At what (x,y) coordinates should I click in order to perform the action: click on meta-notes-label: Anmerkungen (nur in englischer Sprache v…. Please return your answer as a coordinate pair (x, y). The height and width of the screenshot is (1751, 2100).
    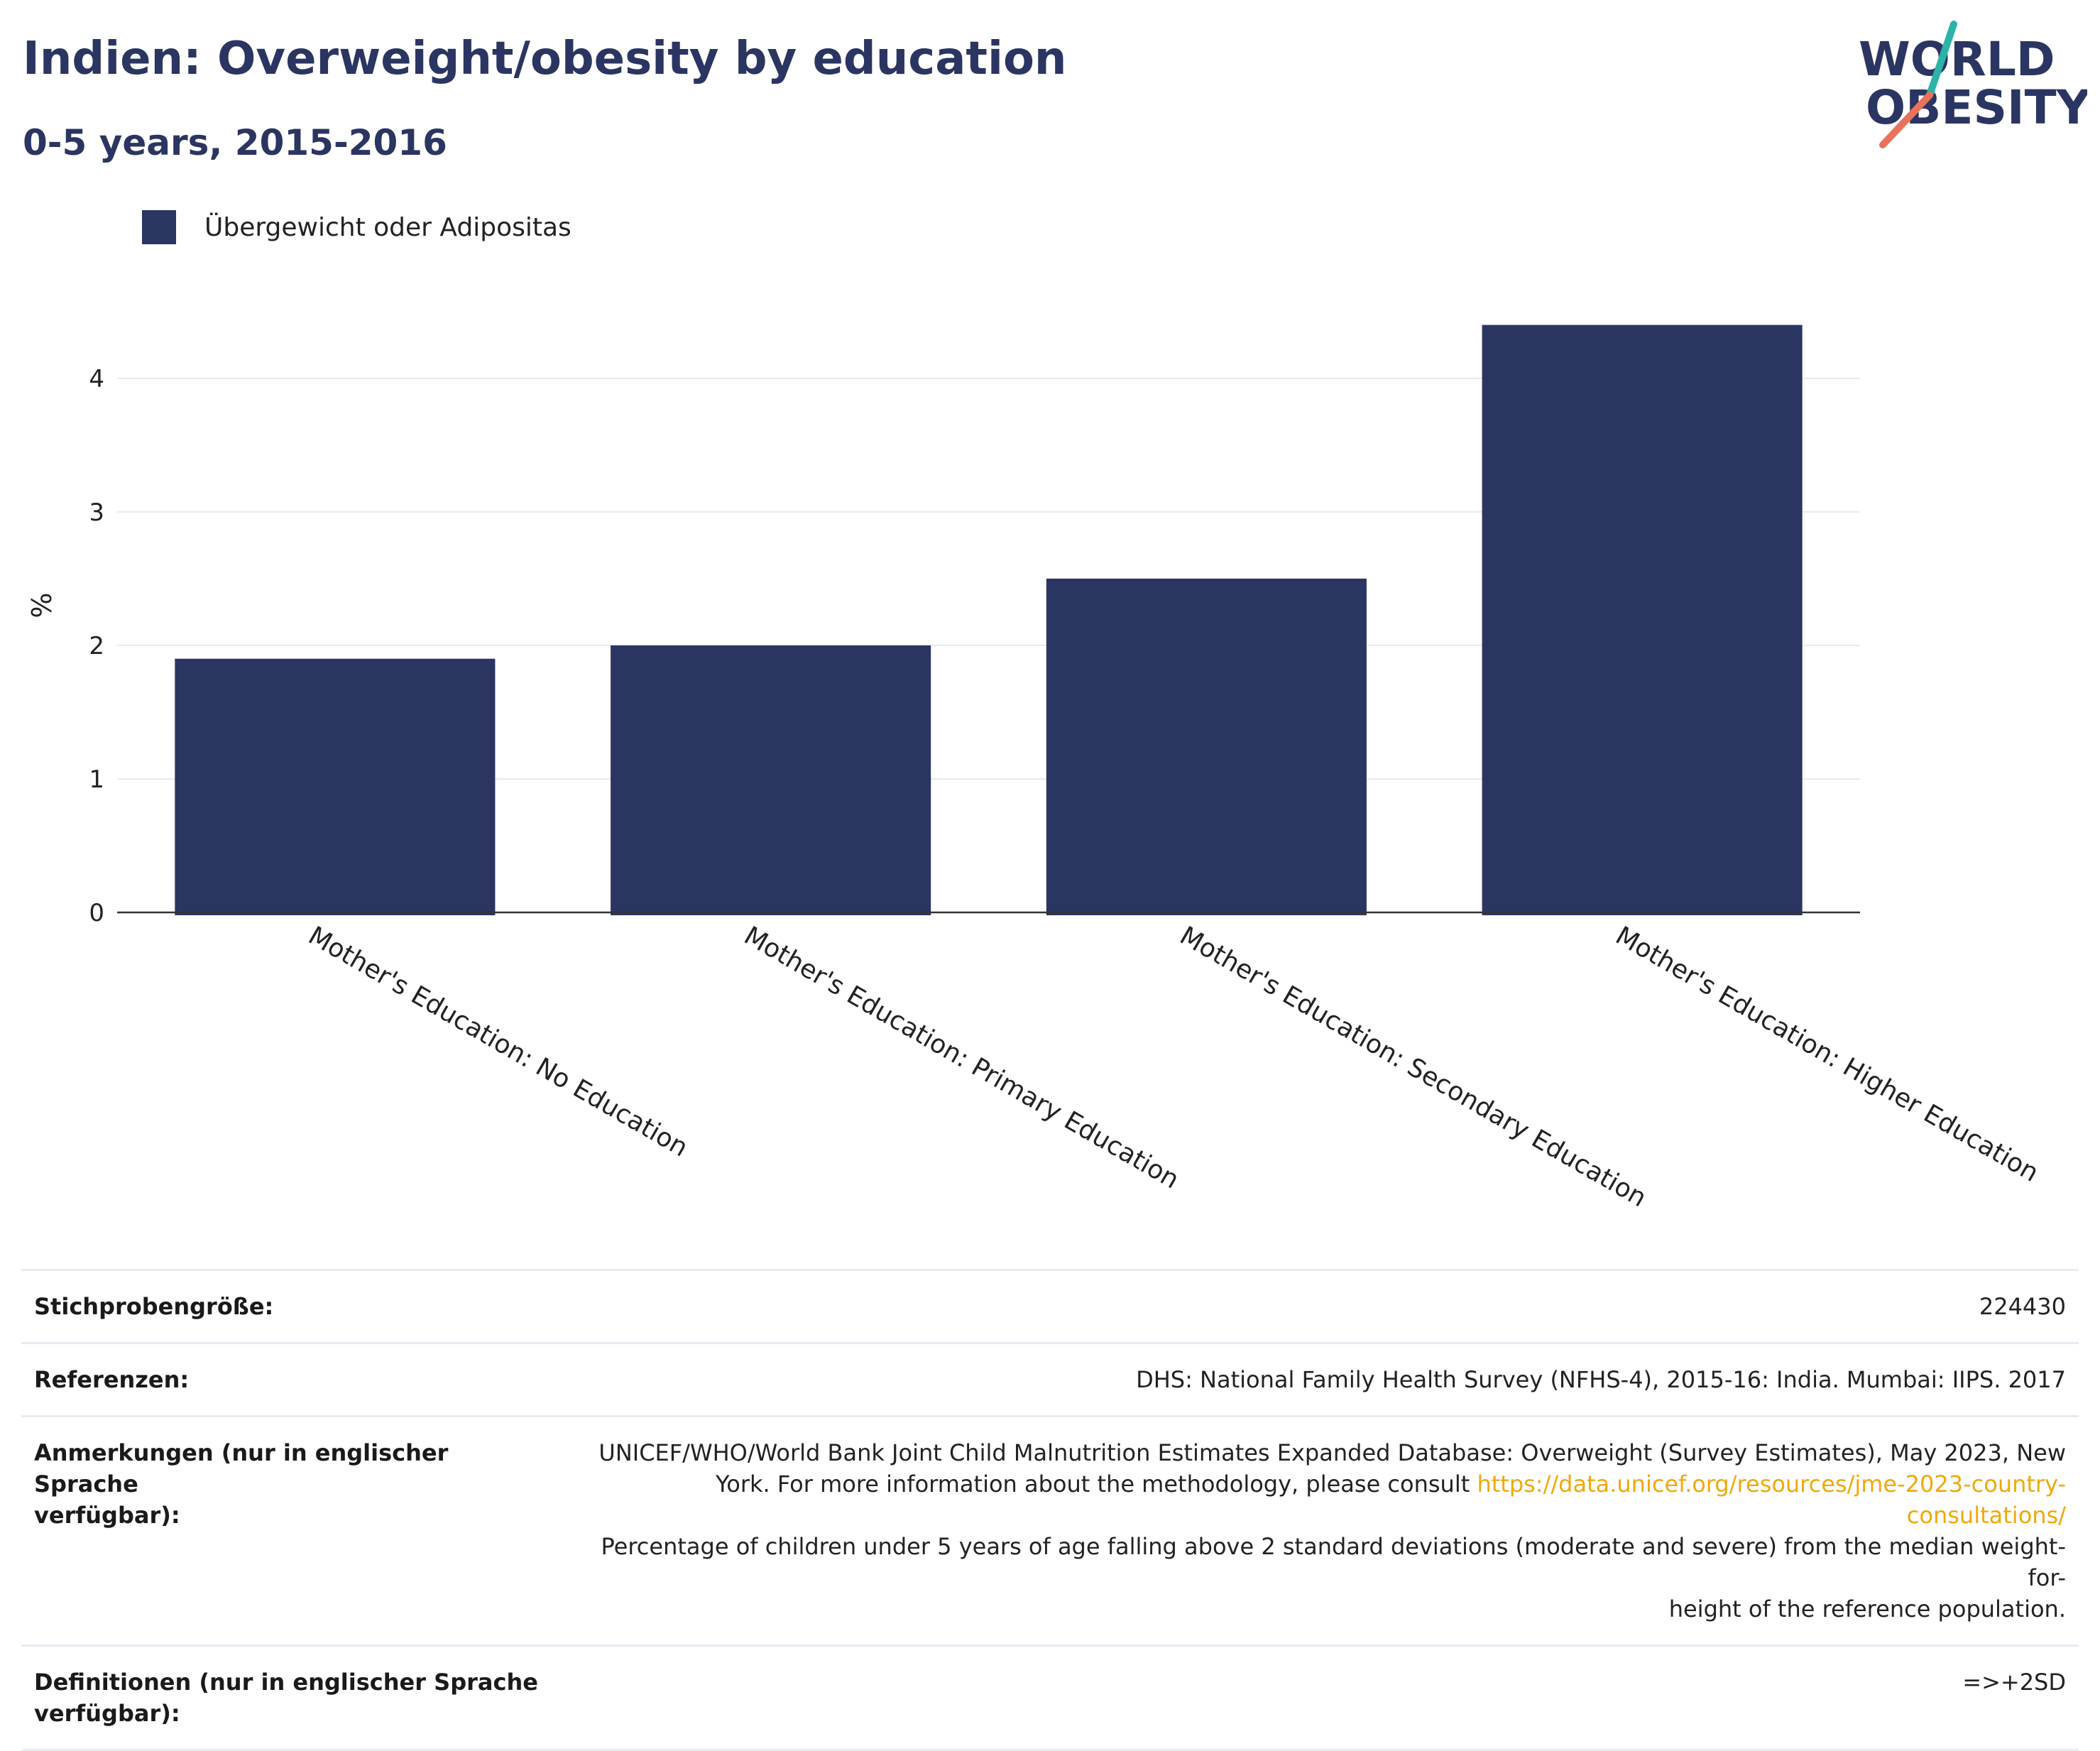
    Looking at the image, I should click on (289, 1530).